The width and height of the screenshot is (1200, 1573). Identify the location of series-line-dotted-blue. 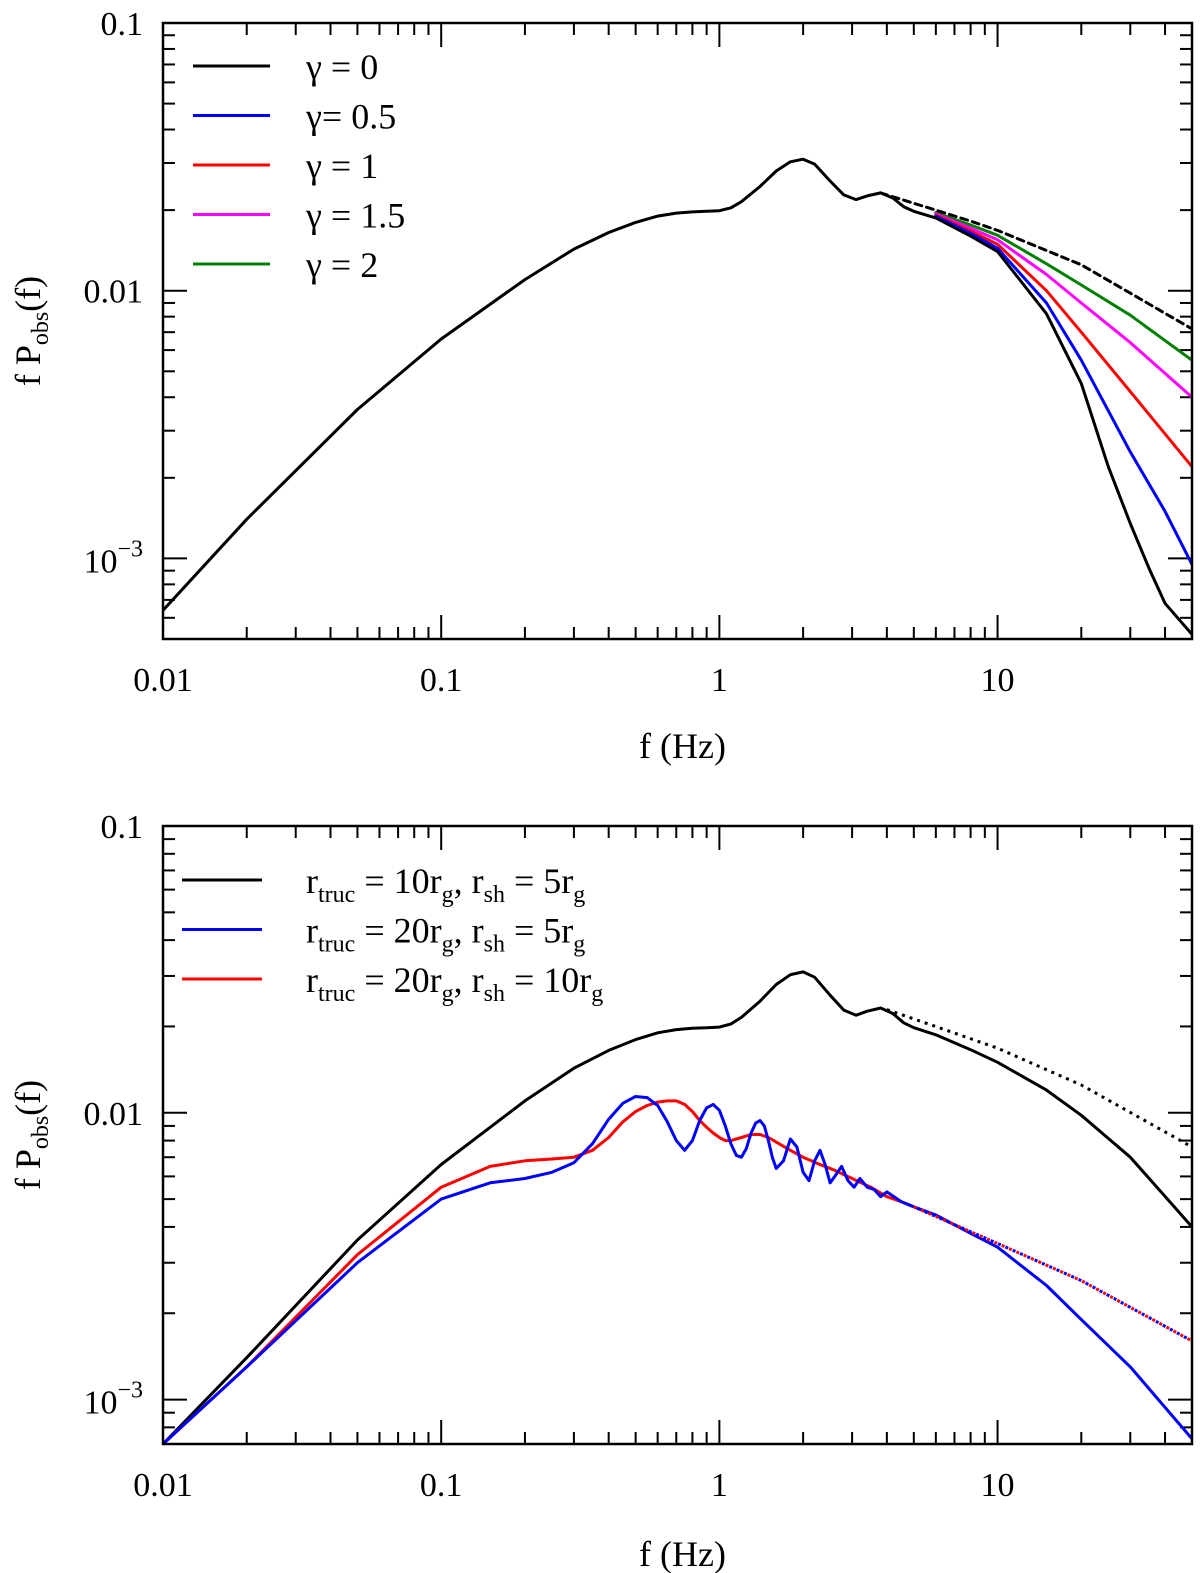
(1052, 1274).